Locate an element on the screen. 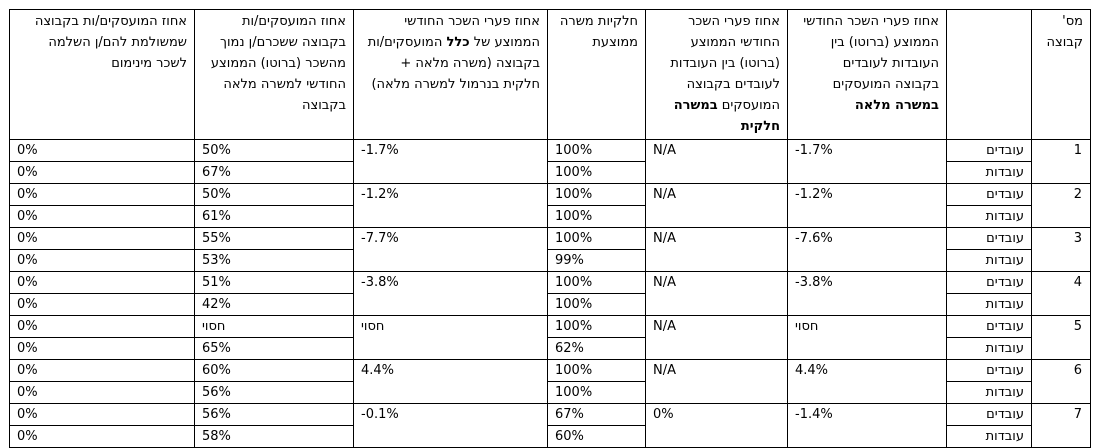 This screenshot has width=1096, height=448. gap-fulltime-cell: -3.8% is located at coordinates (867, 293).